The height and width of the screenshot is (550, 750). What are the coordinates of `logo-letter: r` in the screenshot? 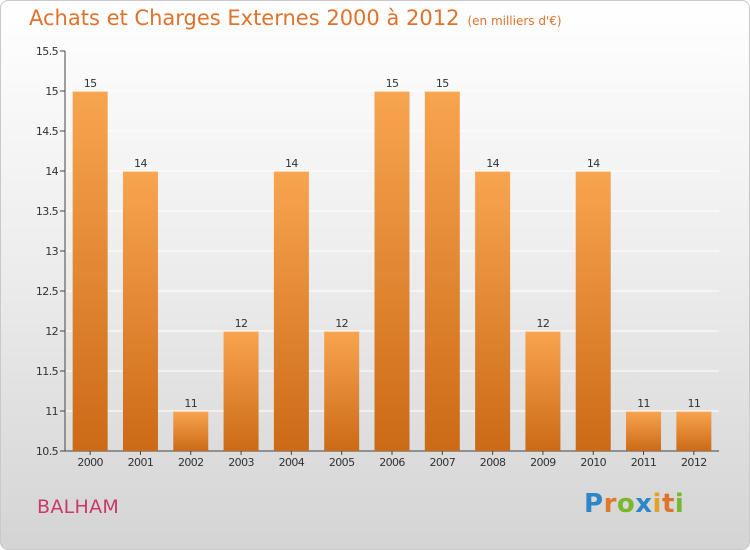 It's located at (610, 504).